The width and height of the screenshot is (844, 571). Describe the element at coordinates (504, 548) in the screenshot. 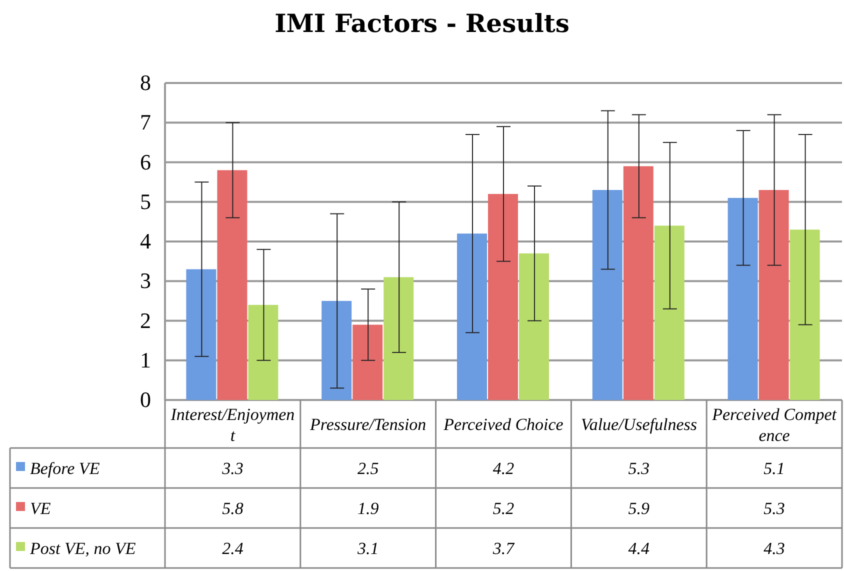

I see `data-label: 3.7` at that location.